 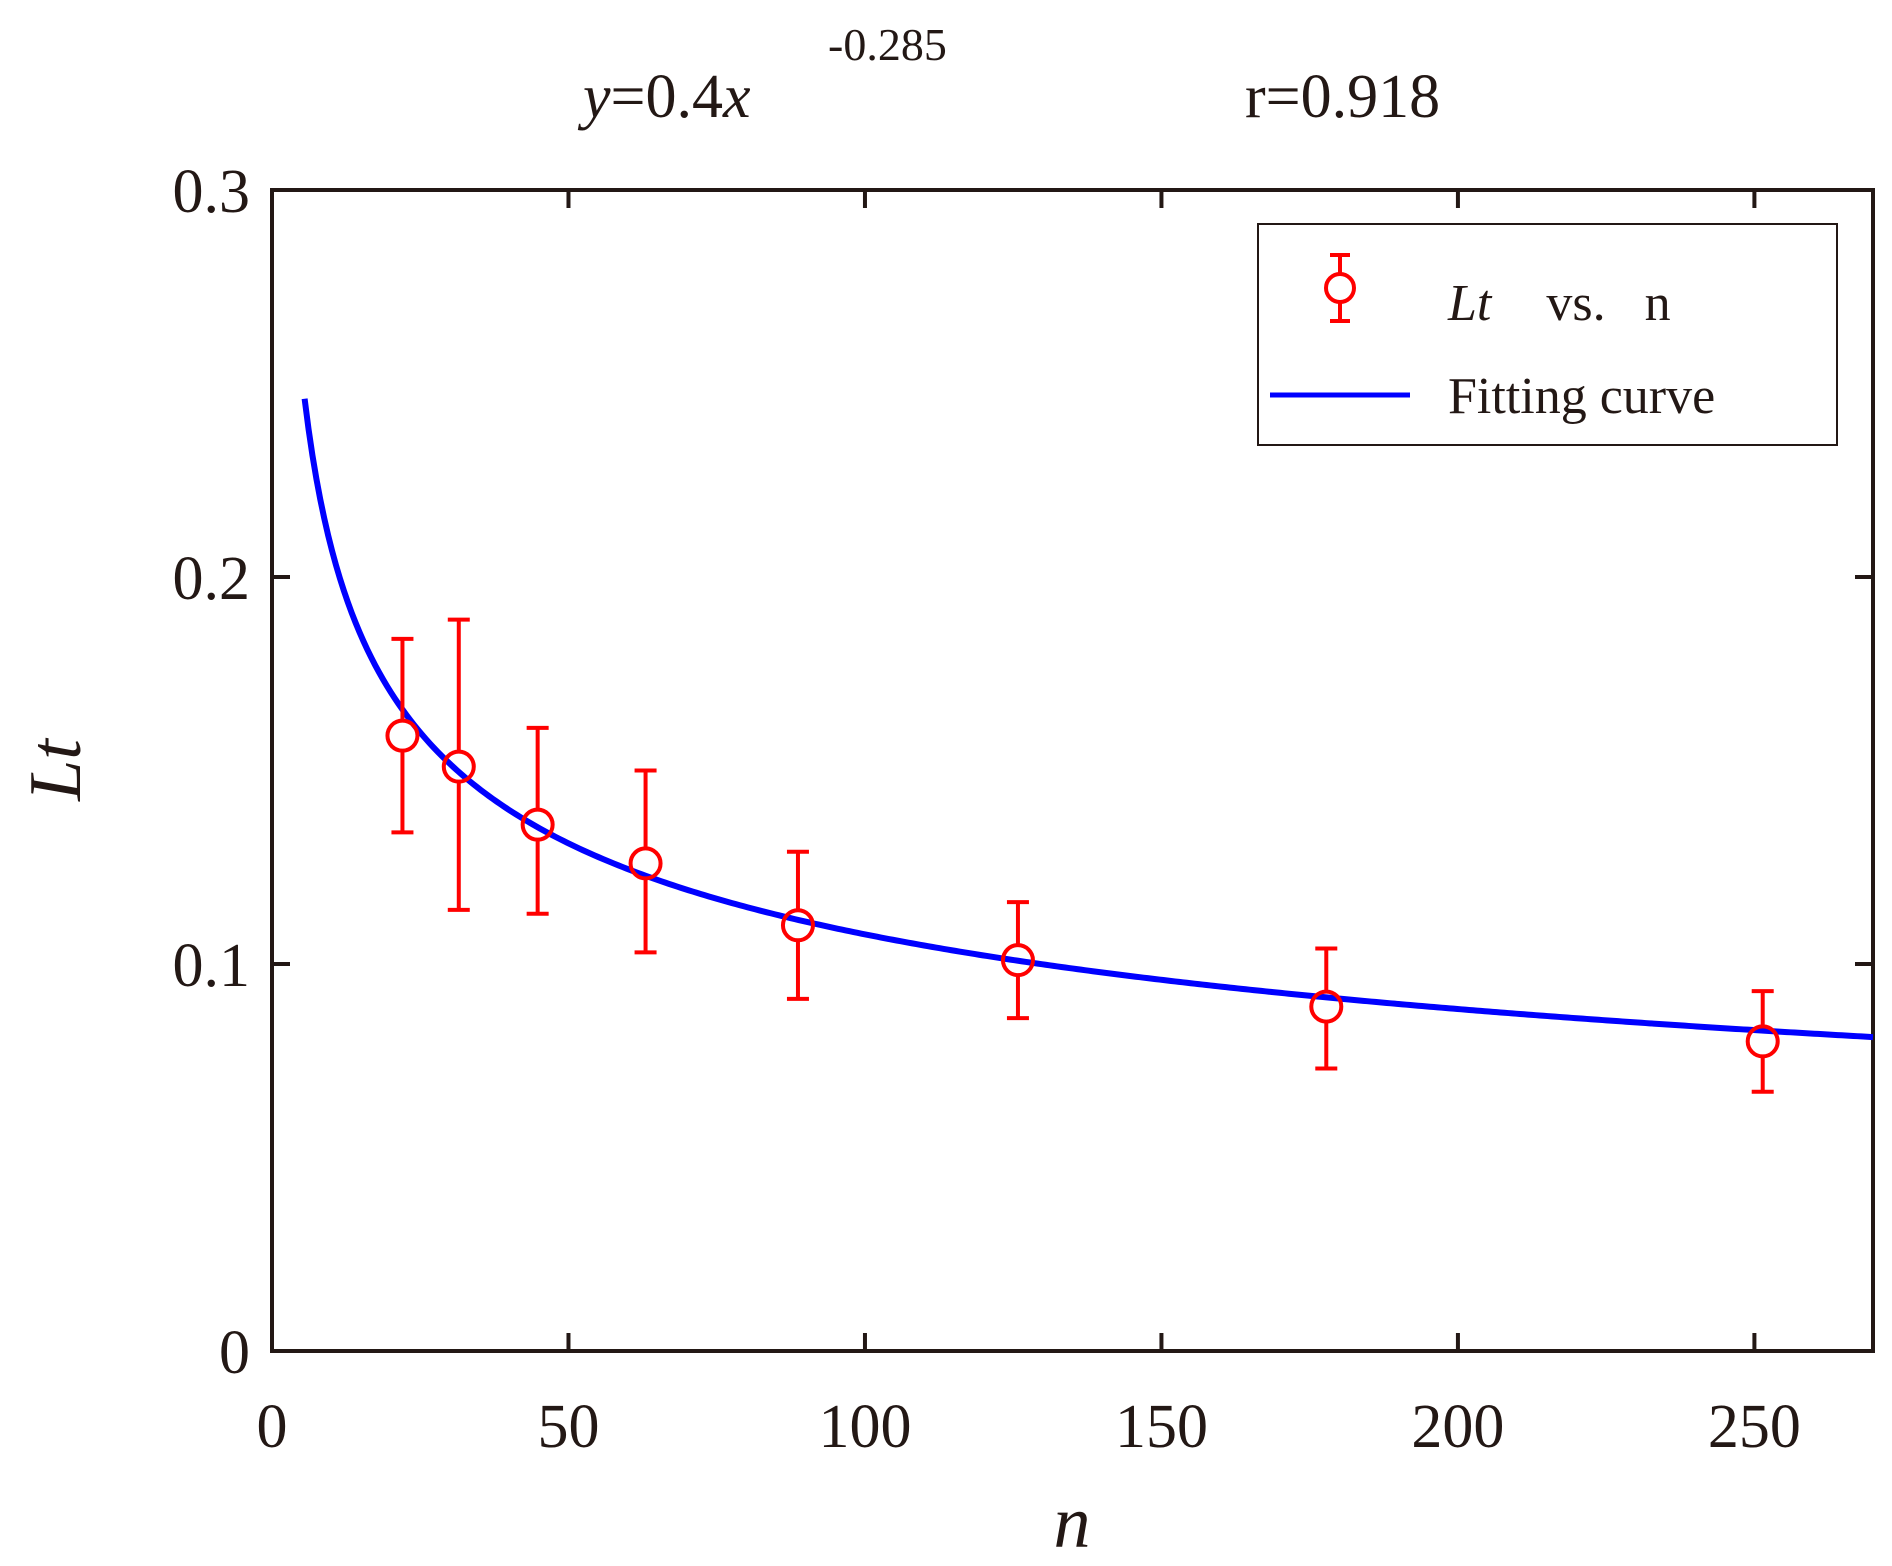 I want to click on legend-label-fit: Fitting curve, so click(x=1581, y=396).